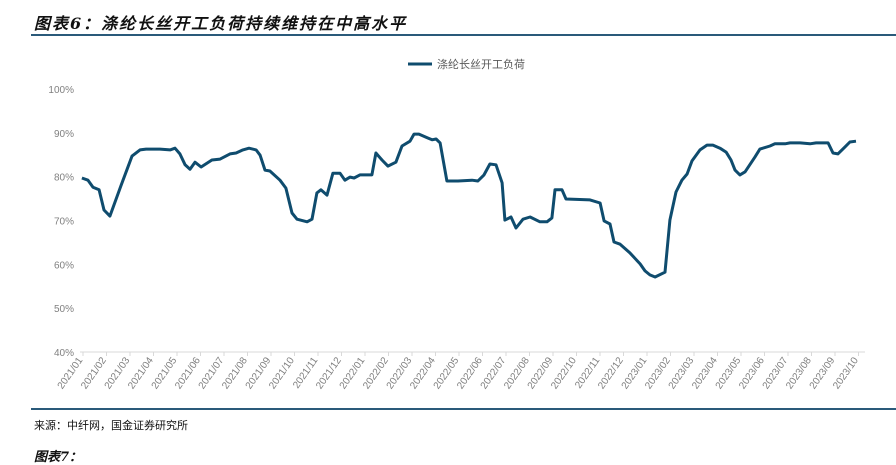  I want to click on legend: 涤纶长丝开工负荷, so click(466, 64).